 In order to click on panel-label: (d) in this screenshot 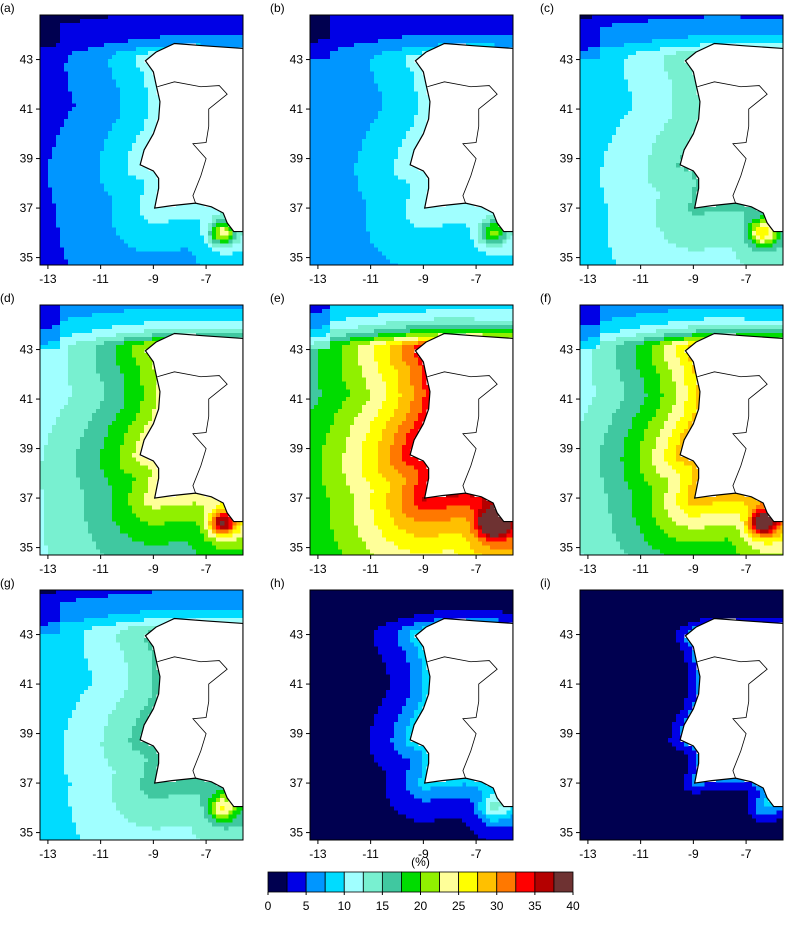, I will do `click(7, 298)`.